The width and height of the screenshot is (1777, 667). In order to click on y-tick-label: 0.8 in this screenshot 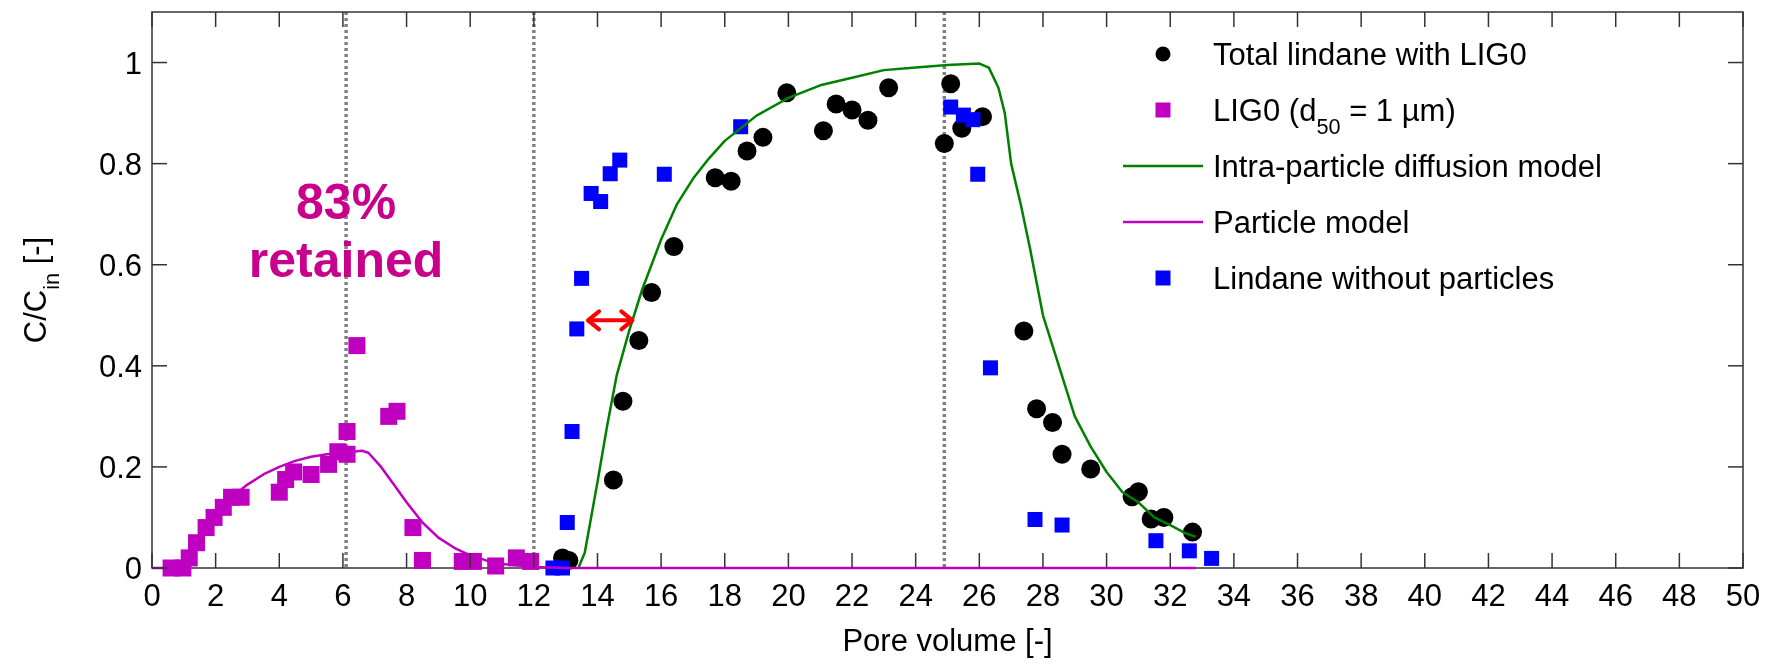, I will do `click(120, 164)`.